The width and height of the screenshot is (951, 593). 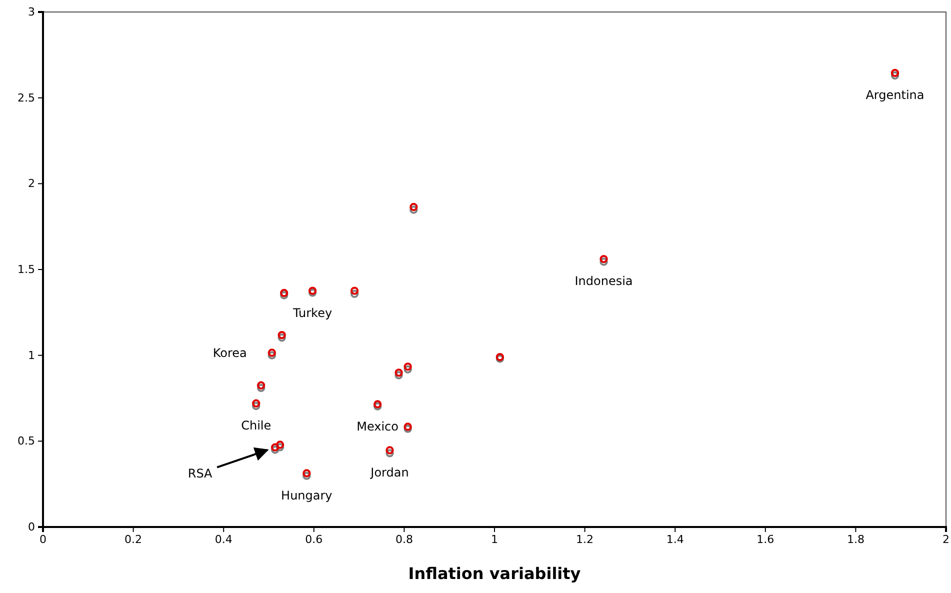 What do you see at coordinates (306, 495) in the screenshot?
I see `annotation: Hungary` at bounding box center [306, 495].